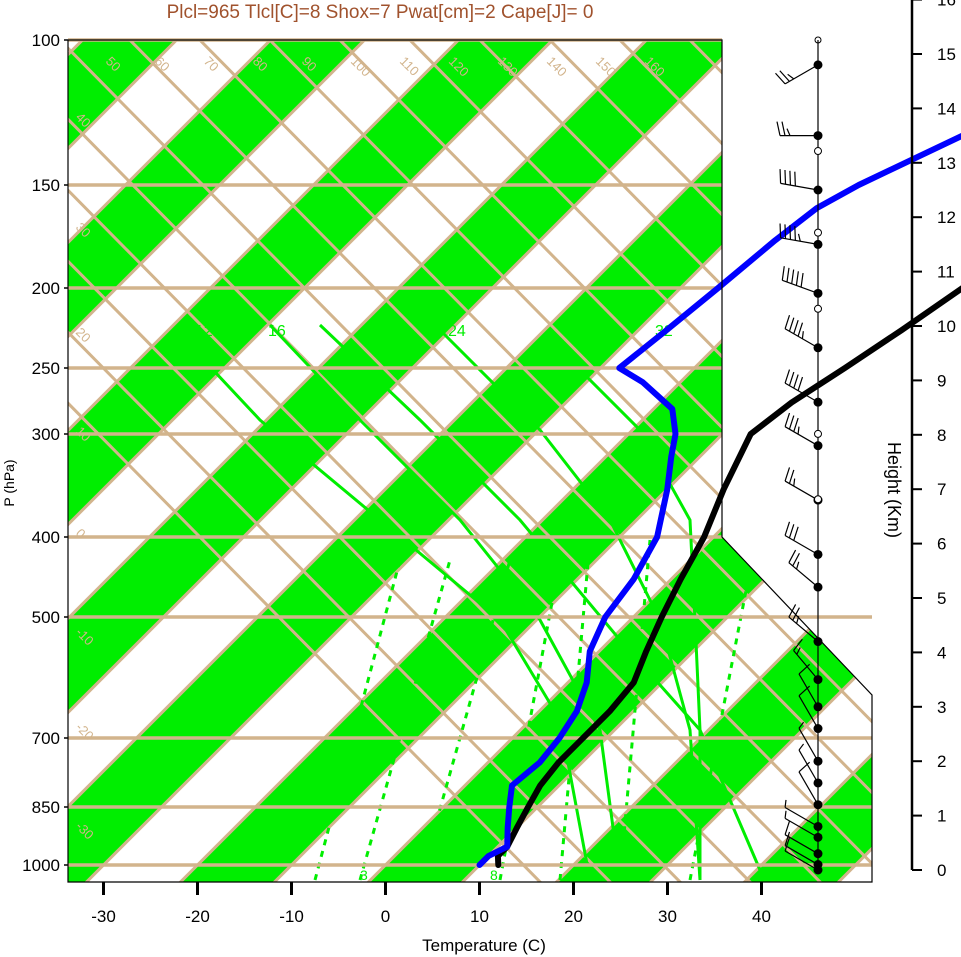 This screenshot has height=957, width=961. What do you see at coordinates (941, 598) in the screenshot?
I see `height-tick-label: 5` at bounding box center [941, 598].